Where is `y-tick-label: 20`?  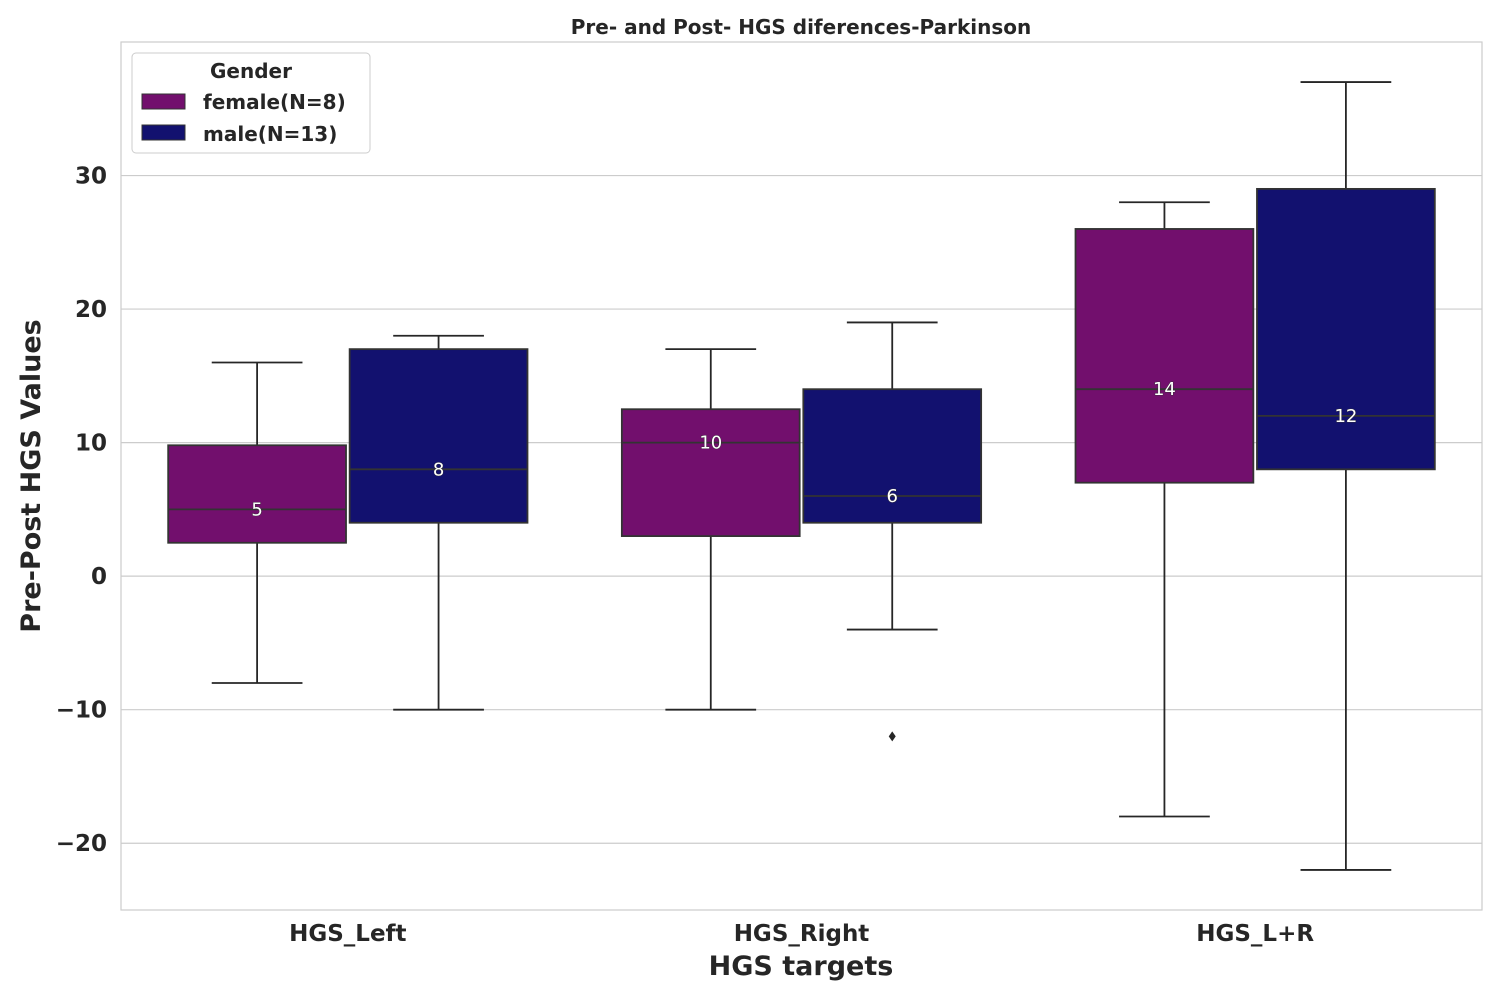 y-tick-label: 20 is located at coordinates (91, 310).